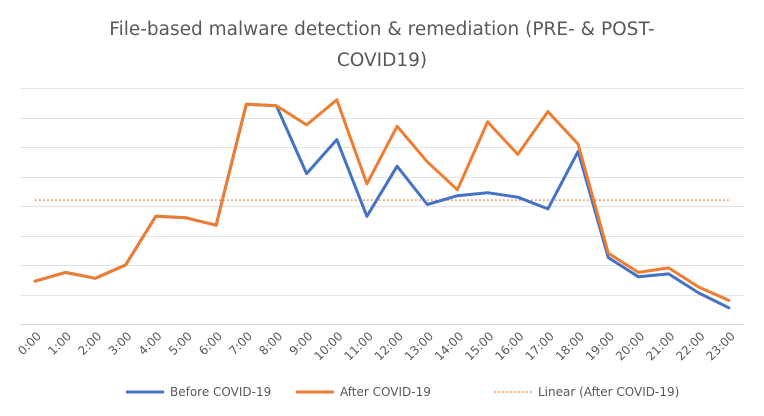  I want to click on x-tick-label: 10:00, so click(328, 346).